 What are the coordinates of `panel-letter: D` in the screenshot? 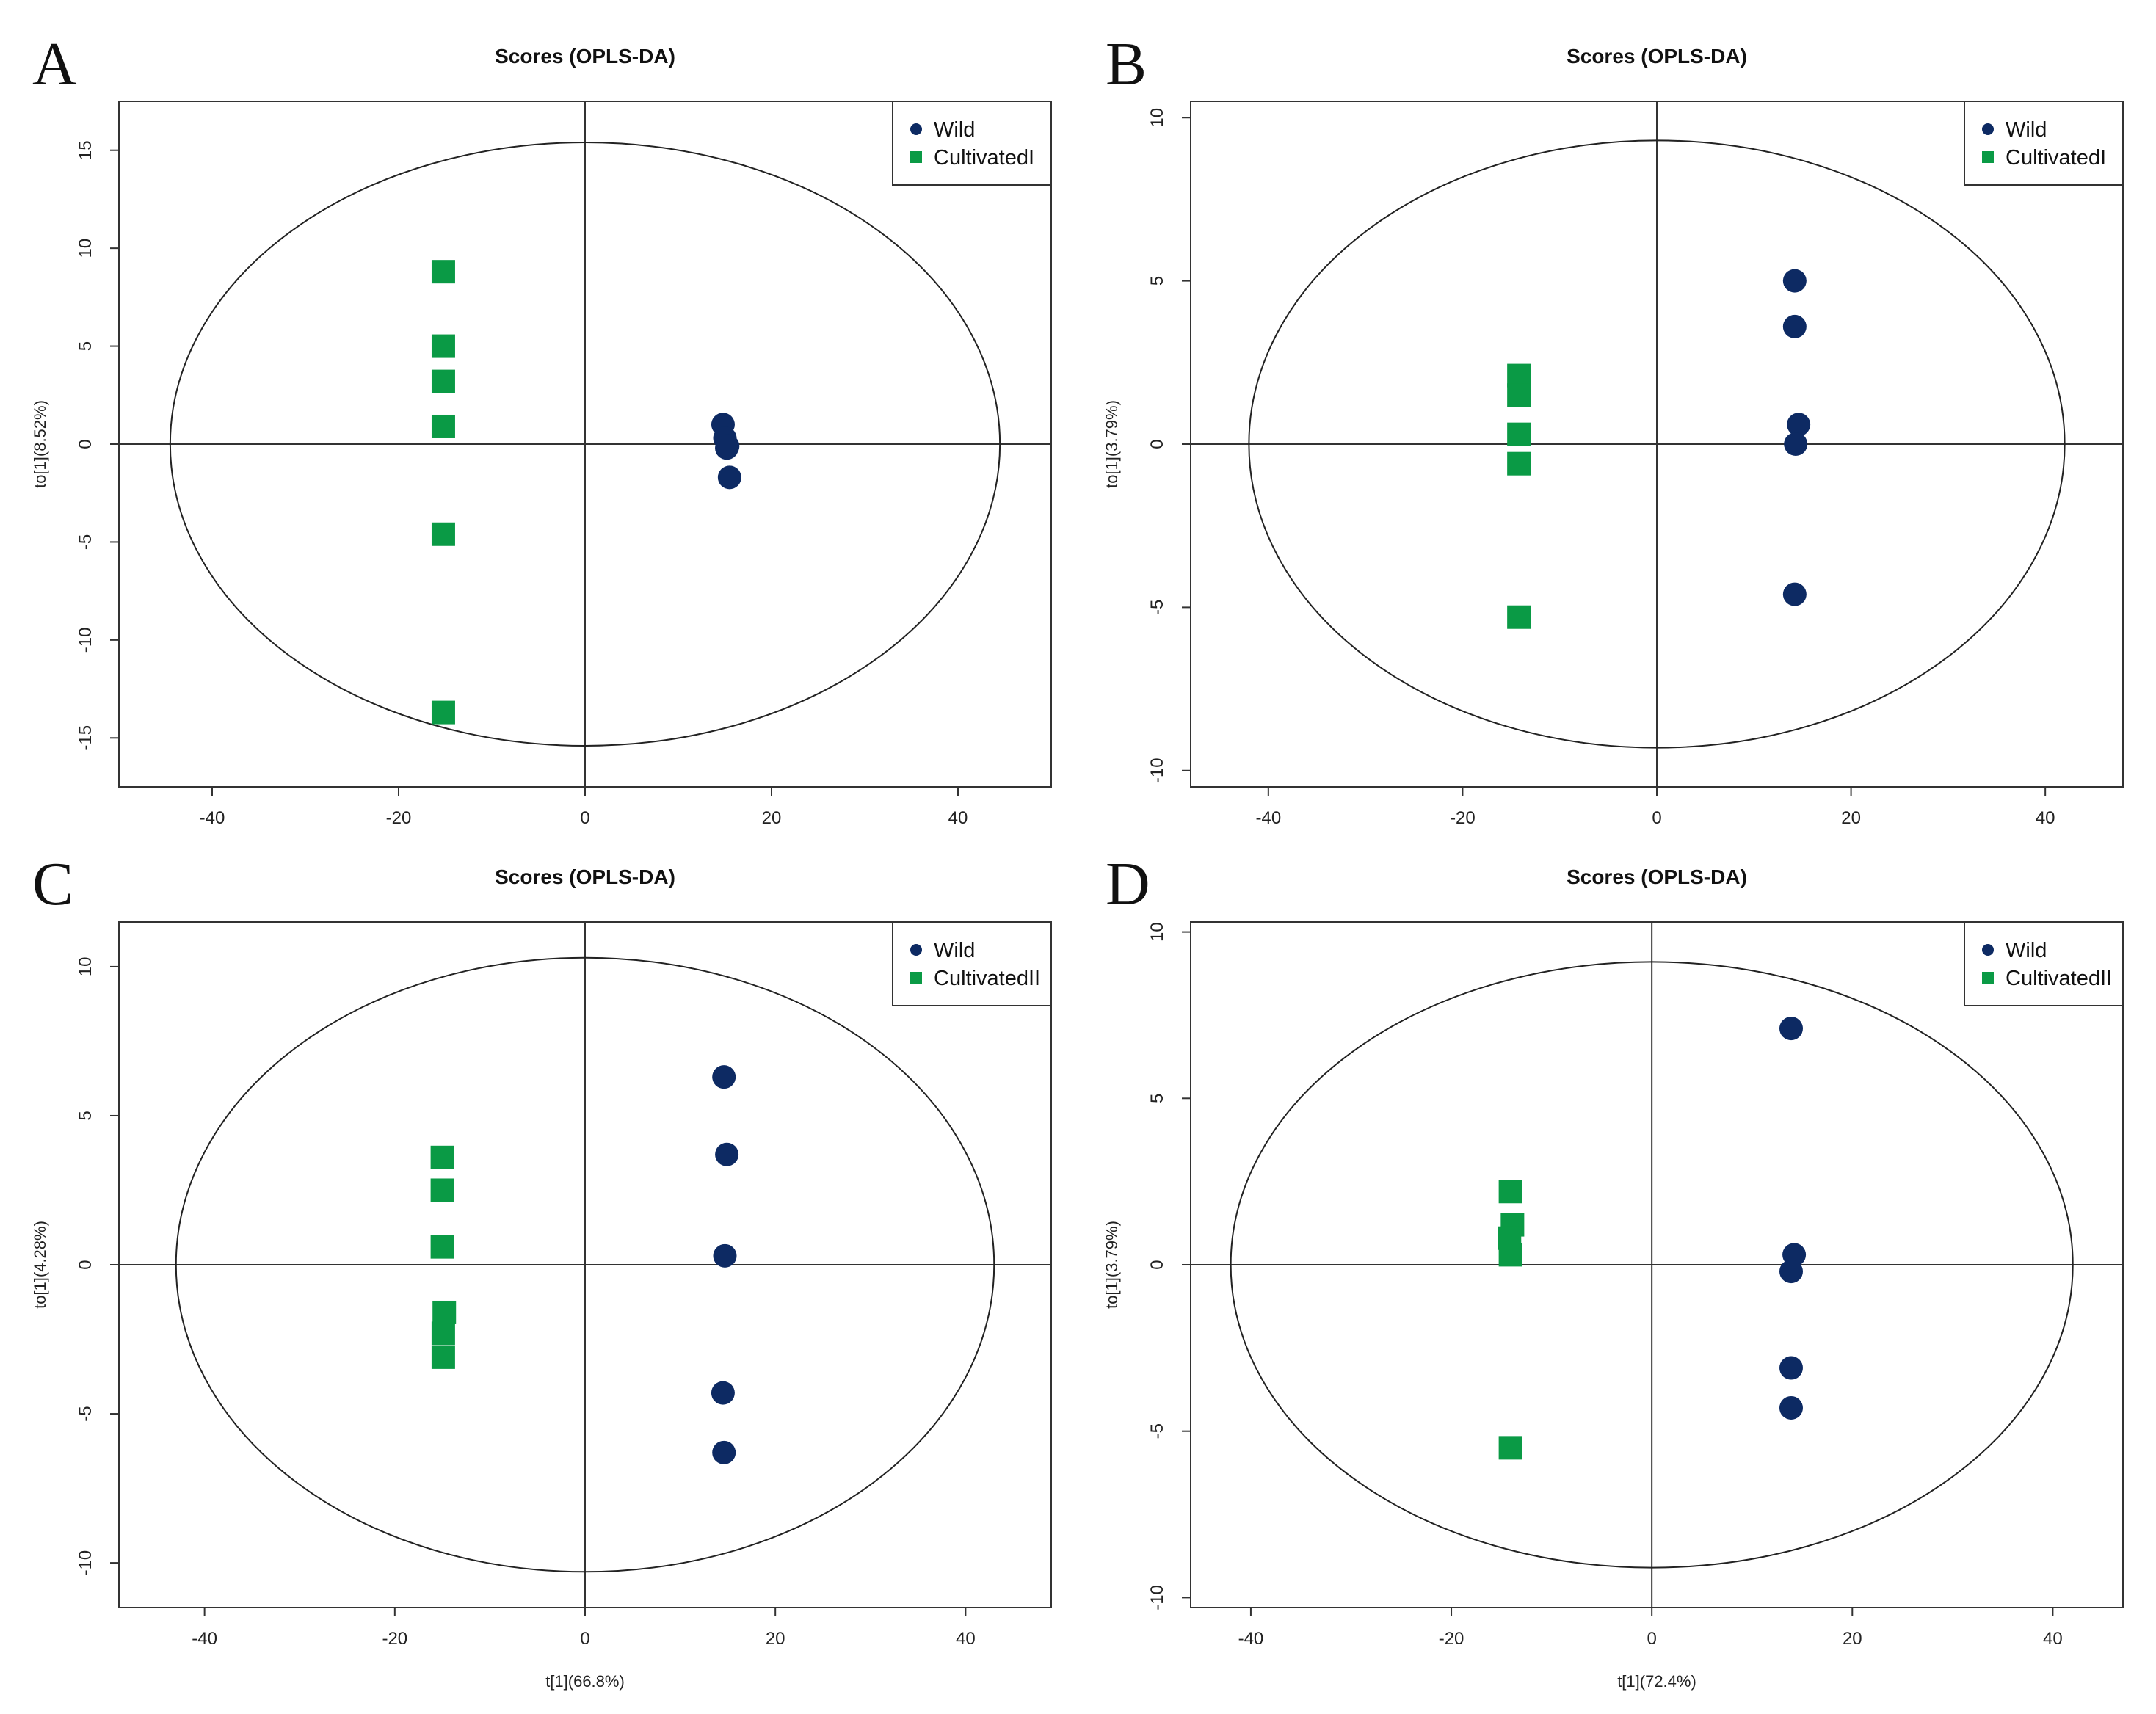 It's located at (1128, 884).